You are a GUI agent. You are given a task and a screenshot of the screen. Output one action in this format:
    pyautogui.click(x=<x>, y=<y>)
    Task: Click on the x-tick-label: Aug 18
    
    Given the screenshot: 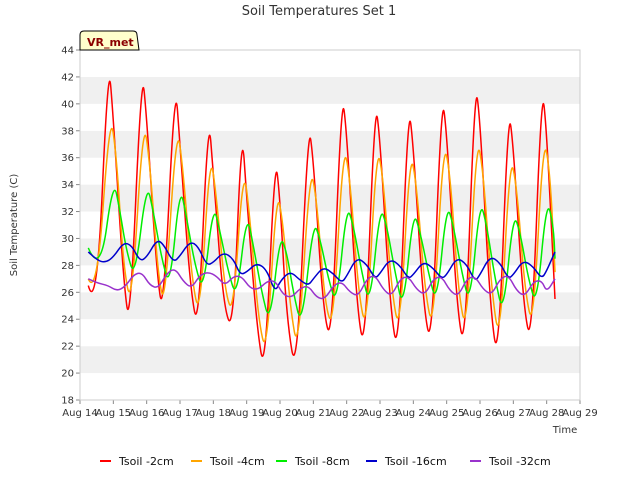 What is the action you would take?
    pyautogui.click(x=213, y=413)
    